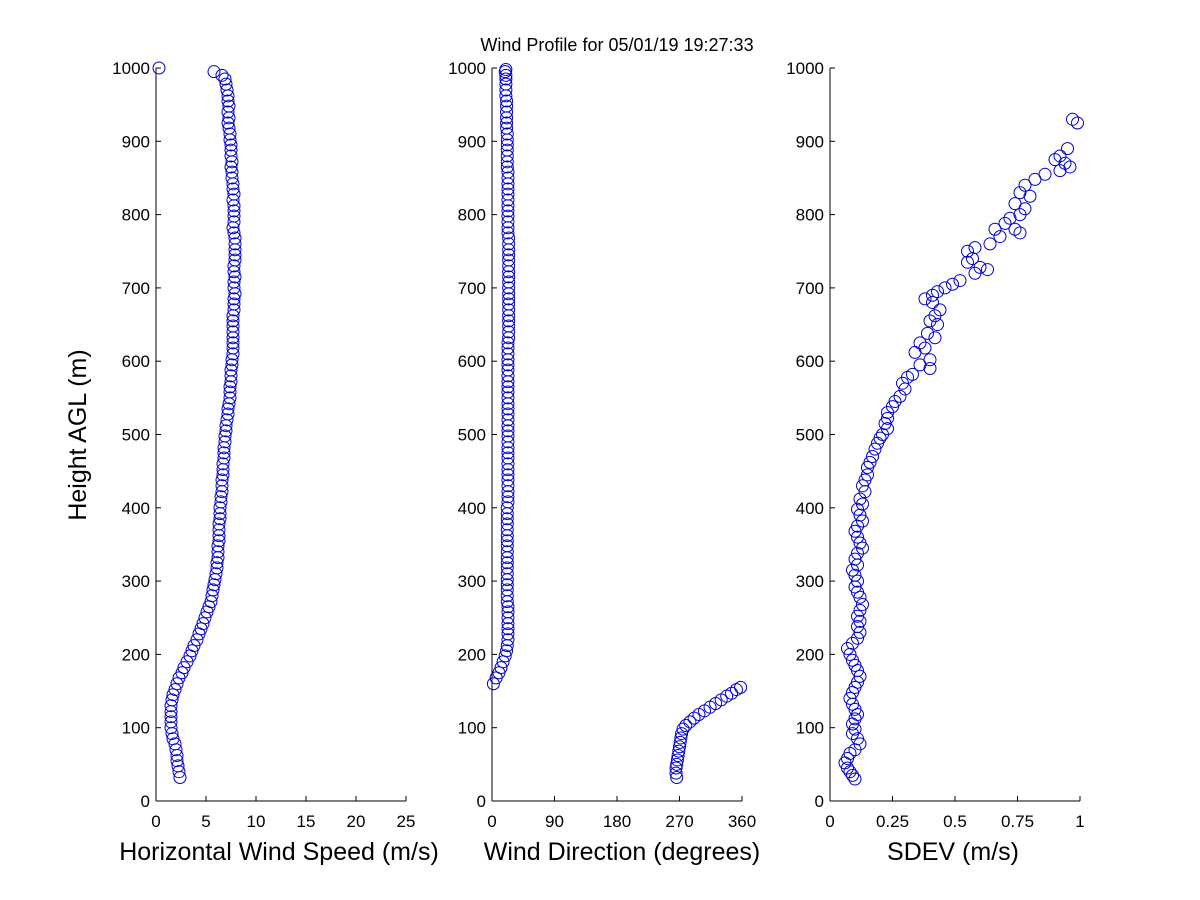  What do you see at coordinates (136, 728) in the screenshot?
I see `y-tick-label: 100` at bounding box center [136, 728].